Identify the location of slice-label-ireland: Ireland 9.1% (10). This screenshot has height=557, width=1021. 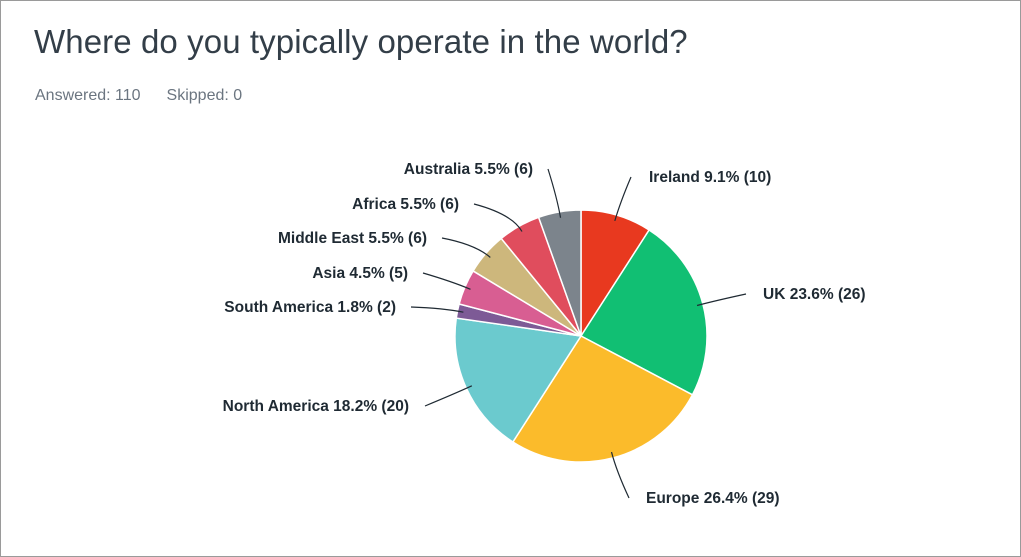
(710, 177).